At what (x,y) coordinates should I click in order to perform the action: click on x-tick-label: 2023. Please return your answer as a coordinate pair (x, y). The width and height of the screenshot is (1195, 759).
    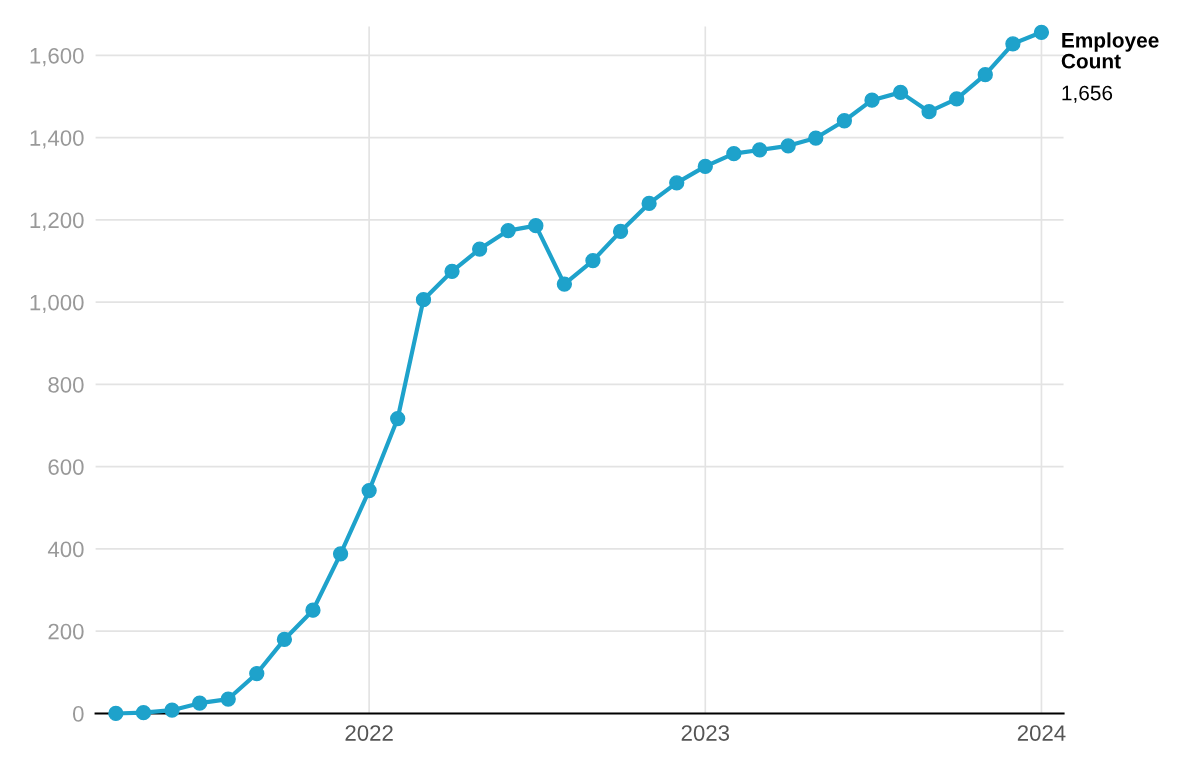
    Looking at the image, I should click on (705, 733).